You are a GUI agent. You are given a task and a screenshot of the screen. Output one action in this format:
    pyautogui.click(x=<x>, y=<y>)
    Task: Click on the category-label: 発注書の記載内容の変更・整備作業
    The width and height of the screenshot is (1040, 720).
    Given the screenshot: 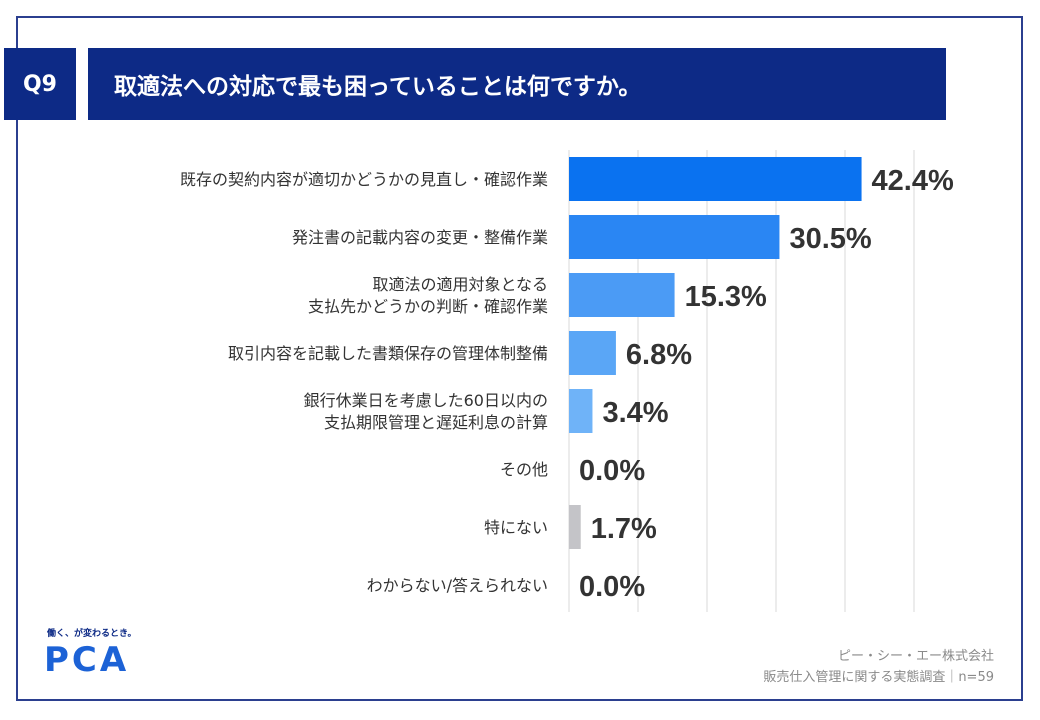 What is the action you would take?
    pyautogui.click(x=420, y=237)
    